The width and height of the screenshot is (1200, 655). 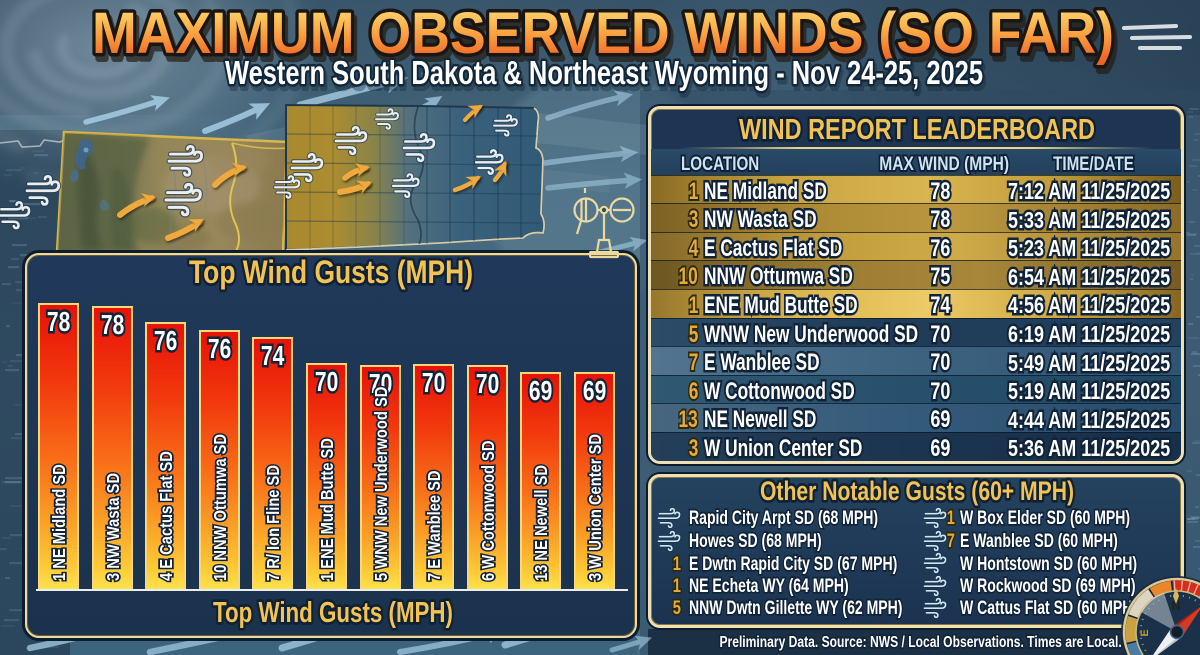 What do you see at coordinates (1145, 632) in the screenshot?
I see `svg-text: E` at bounding box center [1145, 632].